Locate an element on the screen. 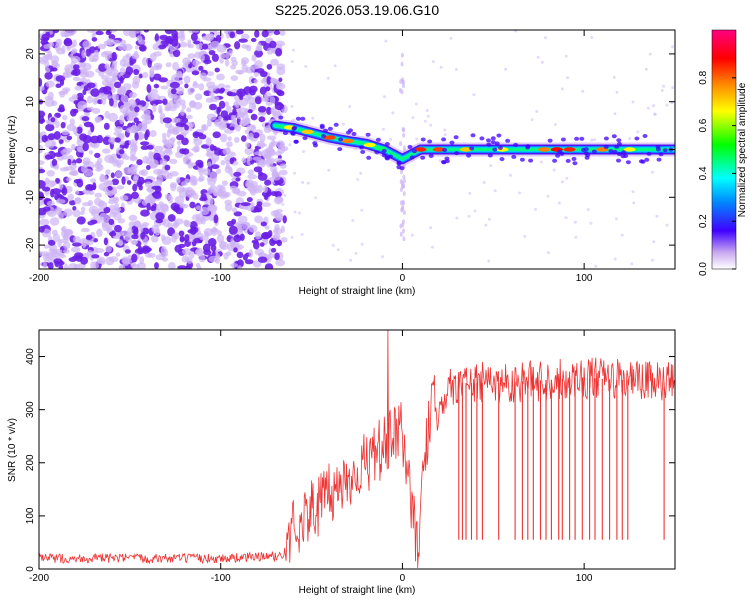  ridge-hotspot is located at coordinates (307, 131).